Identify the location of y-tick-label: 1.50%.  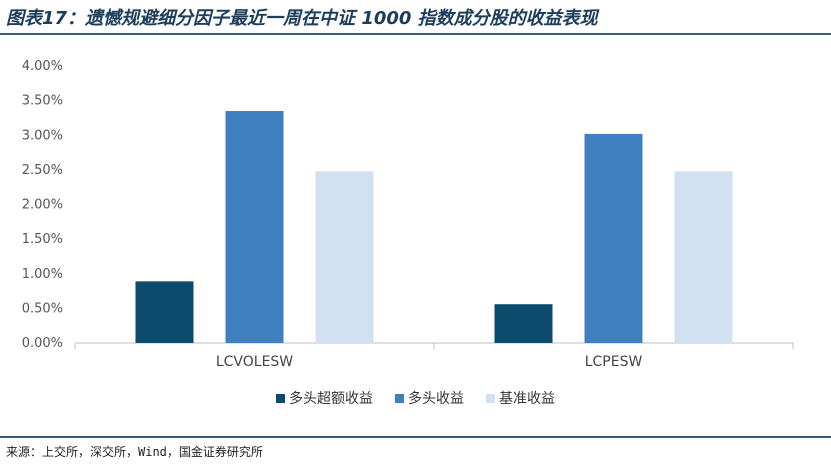
(42, 239).